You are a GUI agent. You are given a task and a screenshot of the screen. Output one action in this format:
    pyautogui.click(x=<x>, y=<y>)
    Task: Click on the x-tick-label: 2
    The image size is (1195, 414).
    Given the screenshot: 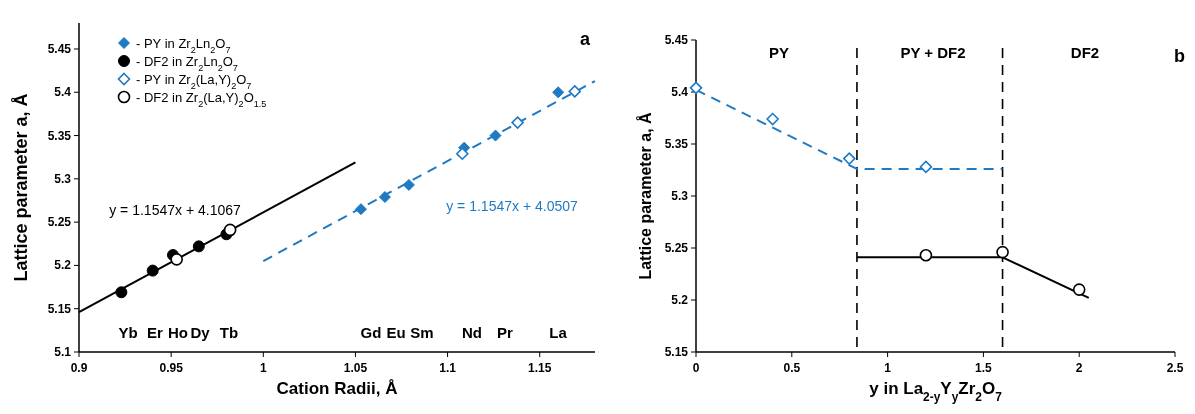 What is the action you would take?
    pyautogui.click(x=1079, y=368)
    